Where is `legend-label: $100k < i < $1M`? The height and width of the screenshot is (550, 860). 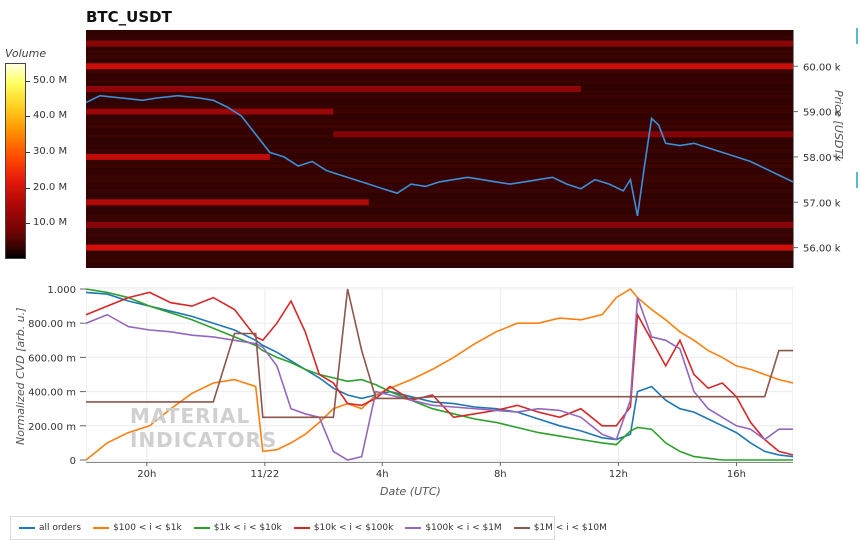 legend-label: $100k < i < $1M is located at coordinates (463, 528).